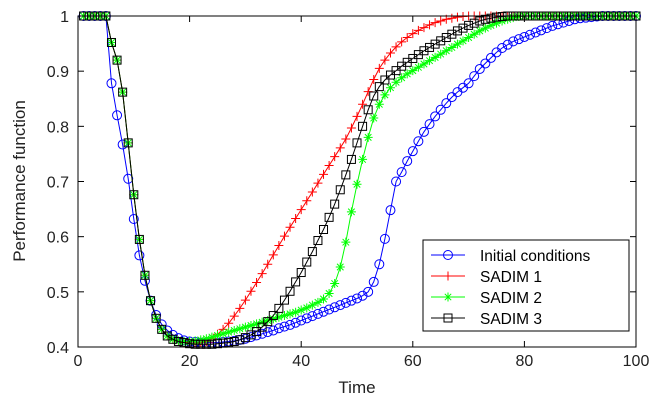  I want to click on y-tick-label: 0.4, so click(58, 348).